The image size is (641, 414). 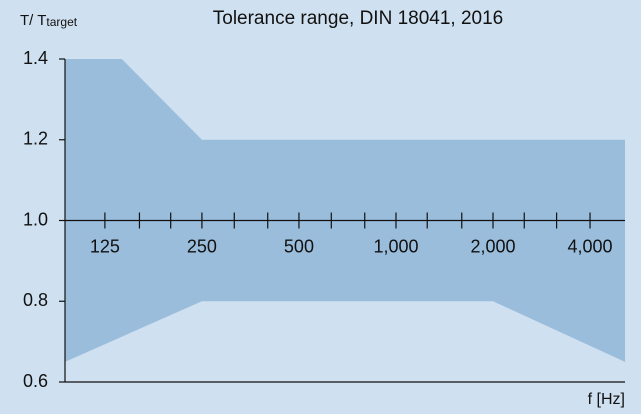 What do you see at coordinates (35, 219) in the screenshot?
I see `y-tick-label: 1.0` at bounding box center [35, 219].